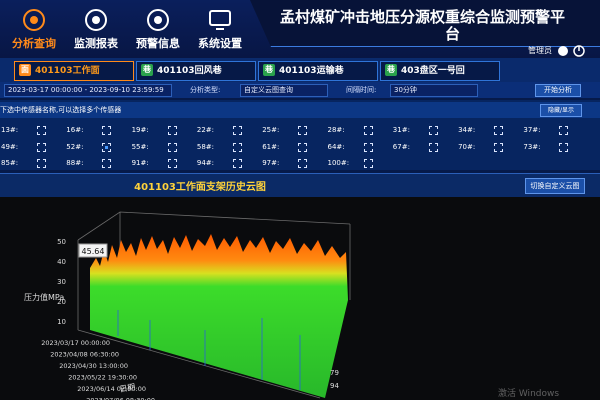 The image size is (600, 400). Describe the element at coordinates (532, 146) in the screenshot. I see `sensor-label: 73#:` at that location.